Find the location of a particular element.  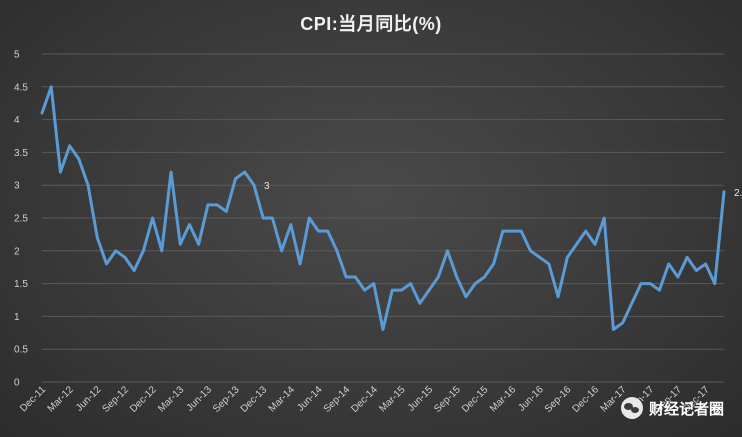

data-label: 2.9 is located at coordinates (738, 193).